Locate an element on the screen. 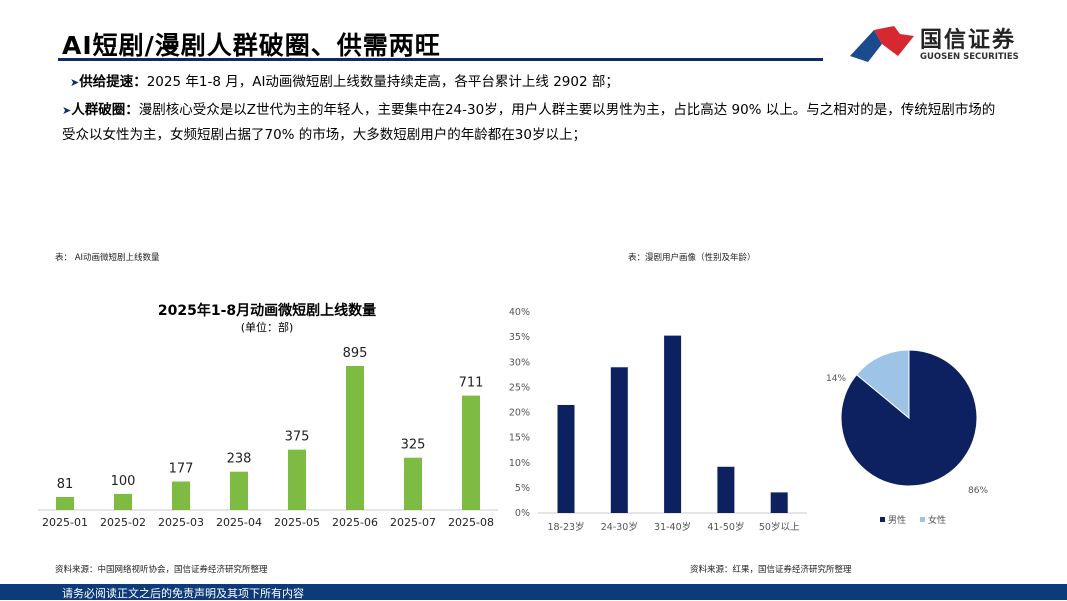 This screenshot has width=1067, height=601. logo-text-cn: 国信证券 is located at coordinates (968, 40).